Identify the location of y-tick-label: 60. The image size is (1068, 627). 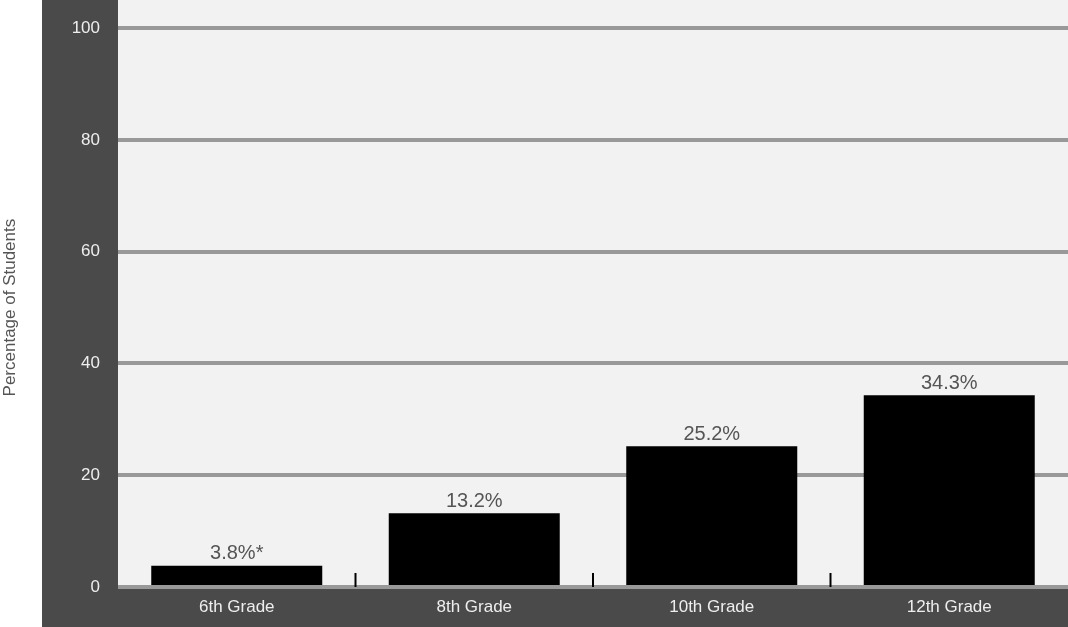
(90, 251).